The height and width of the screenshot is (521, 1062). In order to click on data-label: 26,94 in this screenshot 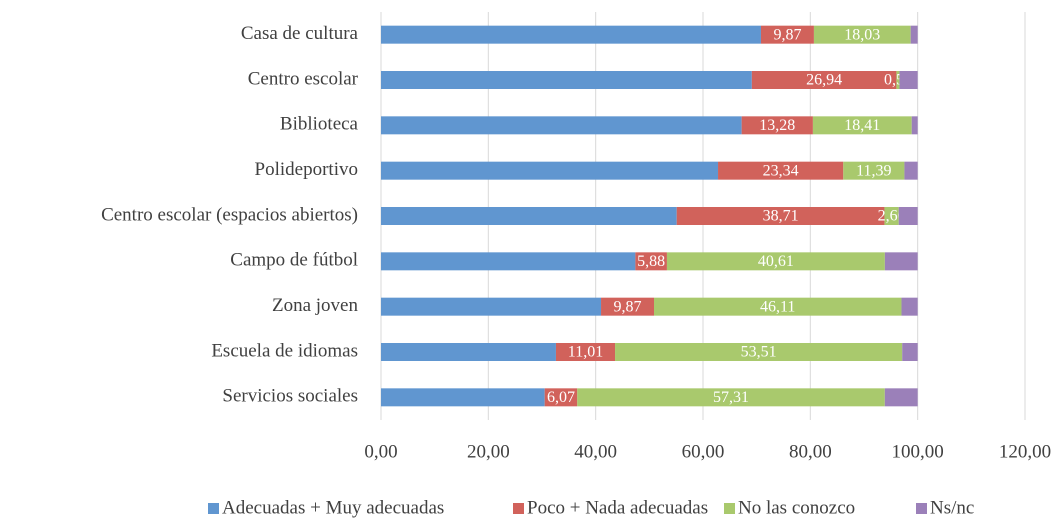, I will do `click(824, 80)`.